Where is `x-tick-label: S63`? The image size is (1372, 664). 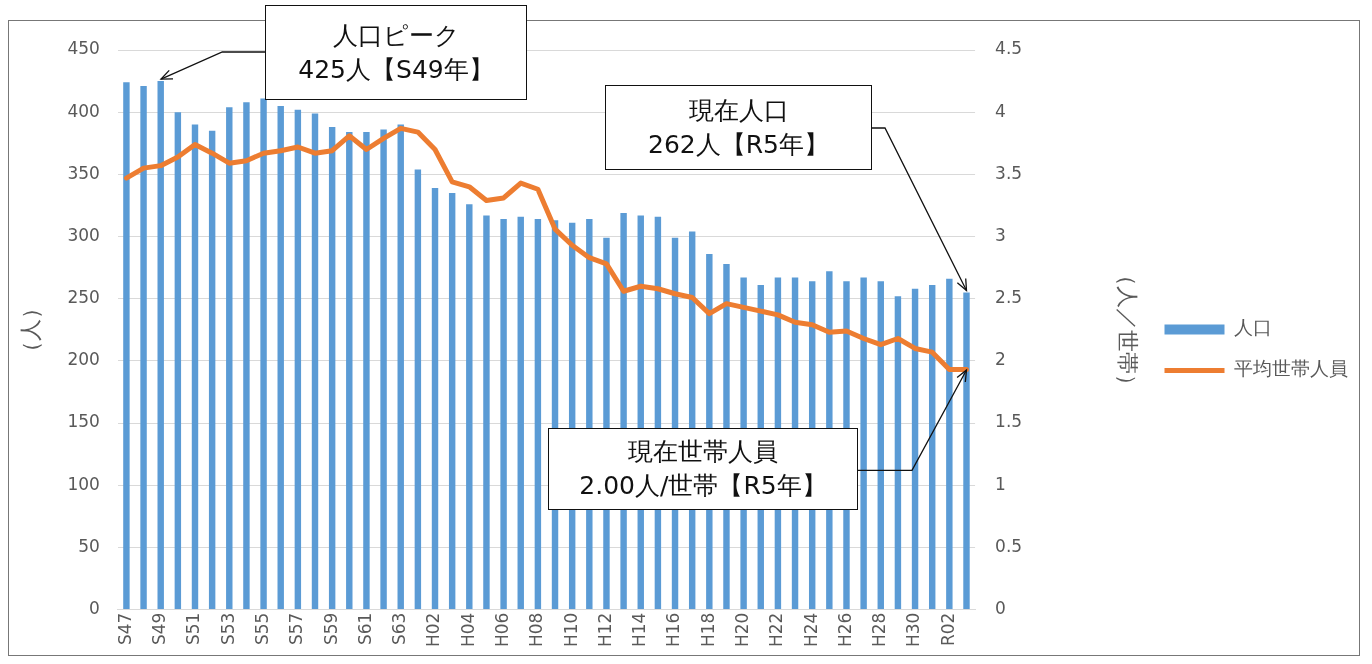 x-tick-label: S63 is located at coordinates (399, 629).